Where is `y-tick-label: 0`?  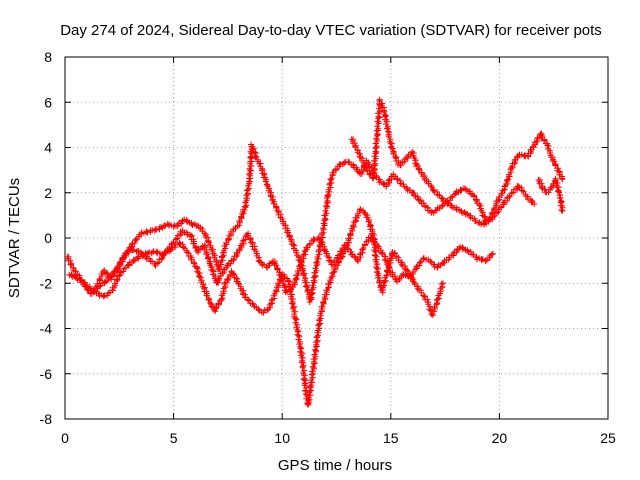 y-tick-label: 0 is located at coordinates (48, 238).